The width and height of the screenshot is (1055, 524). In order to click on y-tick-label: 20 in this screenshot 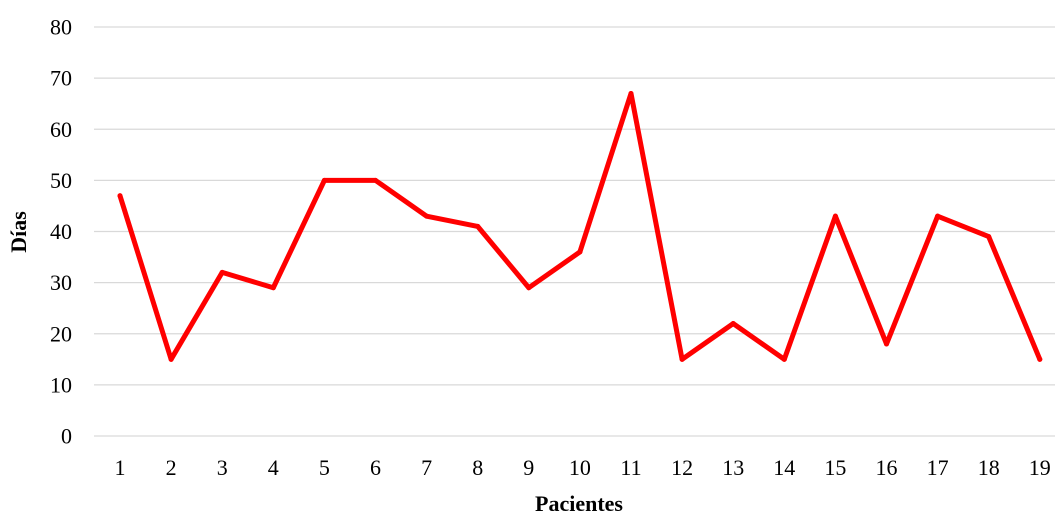, I will do `click(61, 333)`.